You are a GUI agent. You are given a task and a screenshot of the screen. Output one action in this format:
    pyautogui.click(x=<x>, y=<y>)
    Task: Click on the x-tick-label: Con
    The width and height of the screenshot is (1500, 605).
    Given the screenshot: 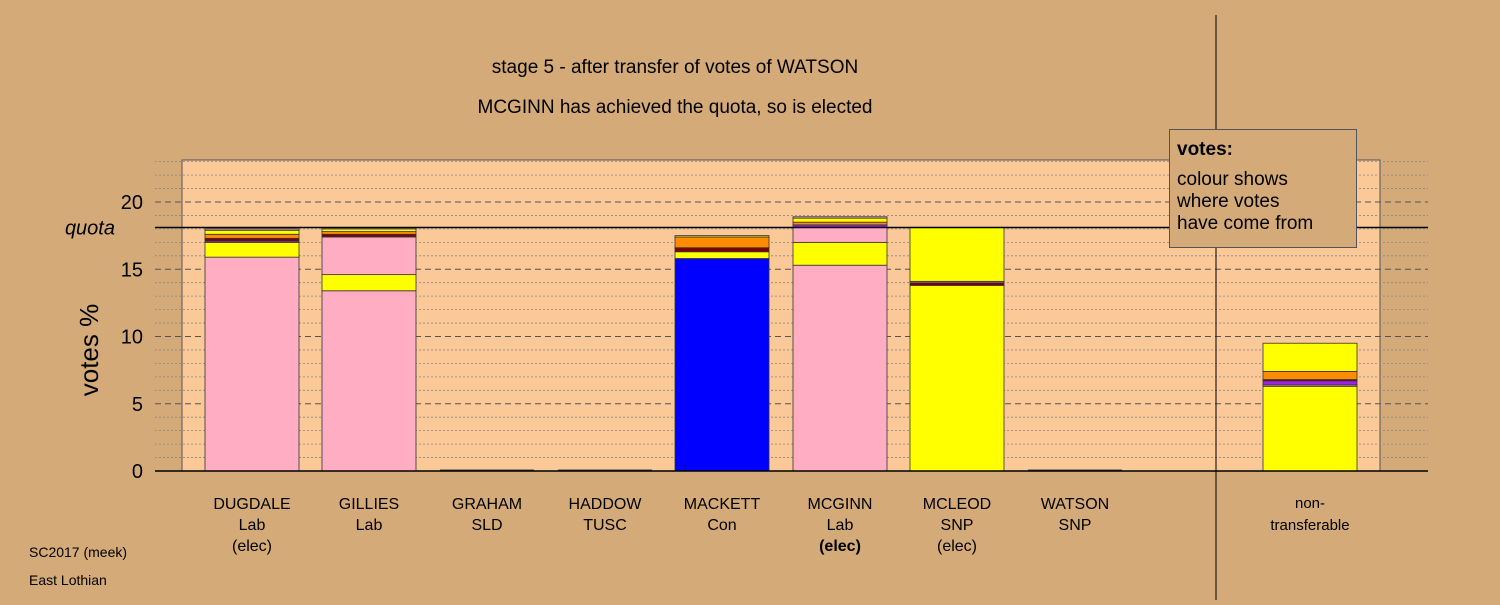 What is the action you would take?
    pyautogui.click(x=721, y=525)
    